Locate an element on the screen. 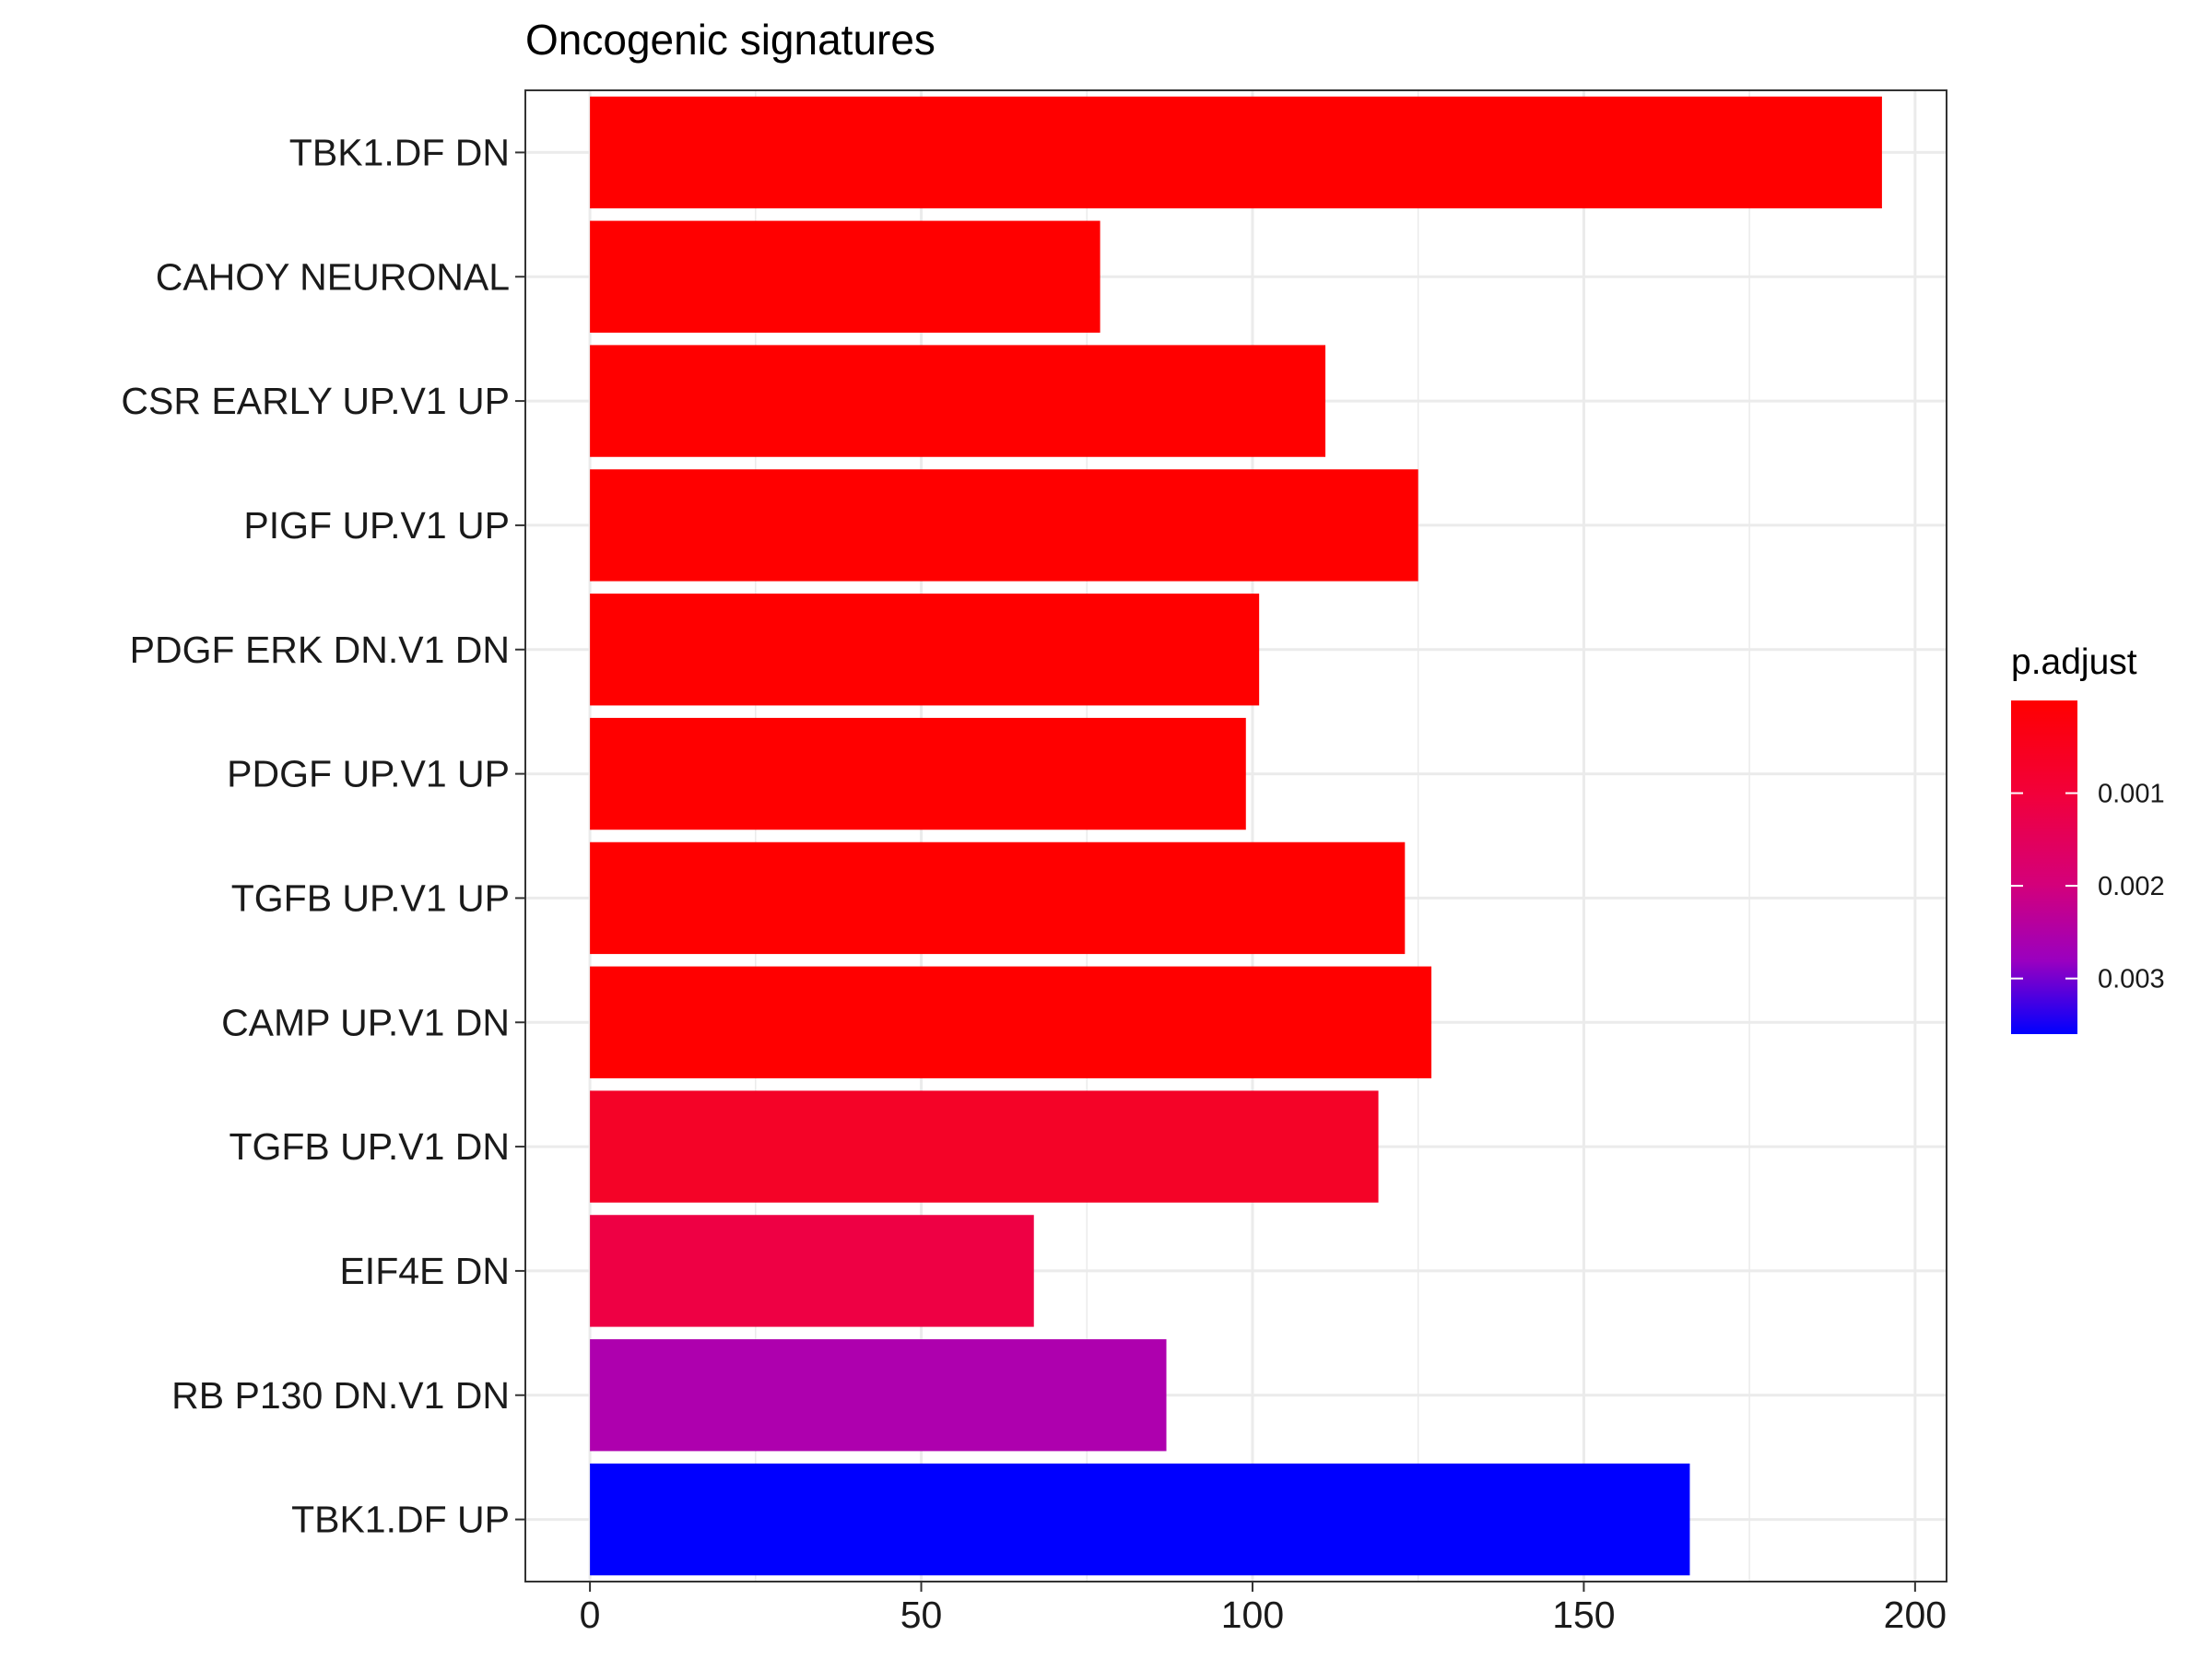 This screenshot has width=2212, height=1659. legend-tick-label: 0.003 is located at coordinates (2131, 979).